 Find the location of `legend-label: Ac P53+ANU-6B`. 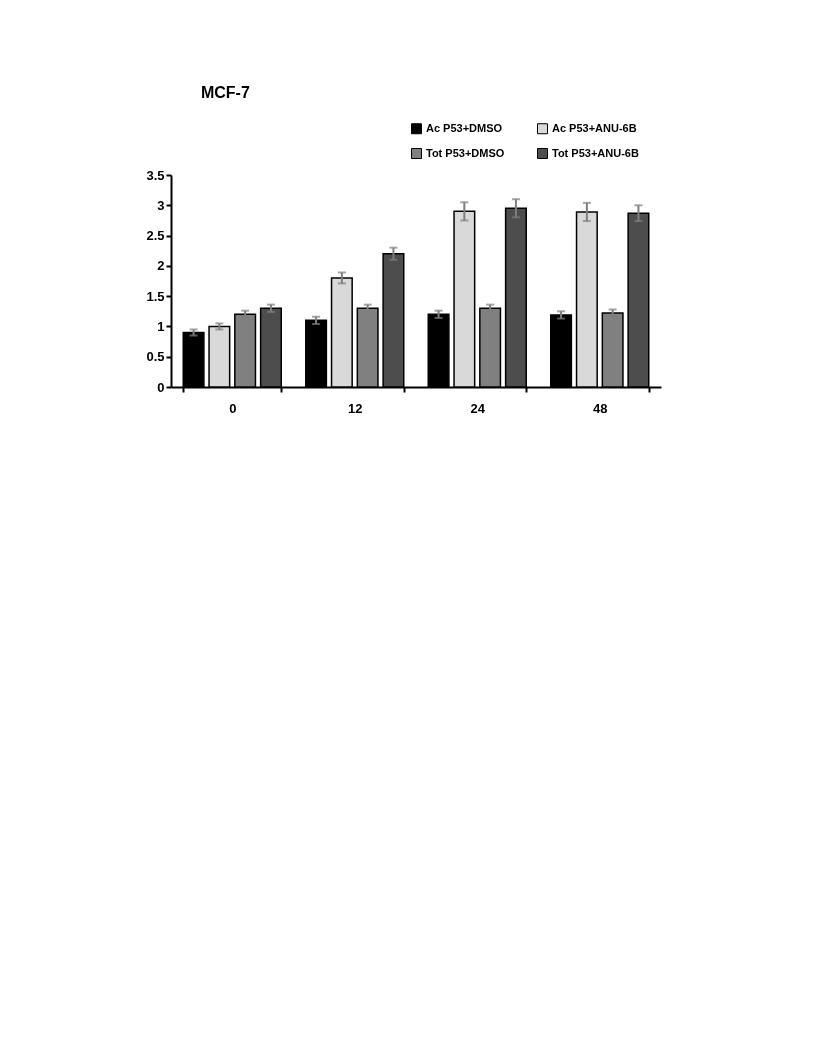

legend-label: Ac P53+ANU-6B is located at coordinates (594, 127).